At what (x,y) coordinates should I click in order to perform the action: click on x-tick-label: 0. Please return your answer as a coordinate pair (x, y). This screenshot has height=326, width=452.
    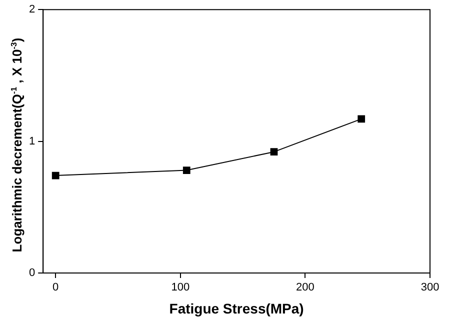
    Looking at the image, I should click on (55, 288).